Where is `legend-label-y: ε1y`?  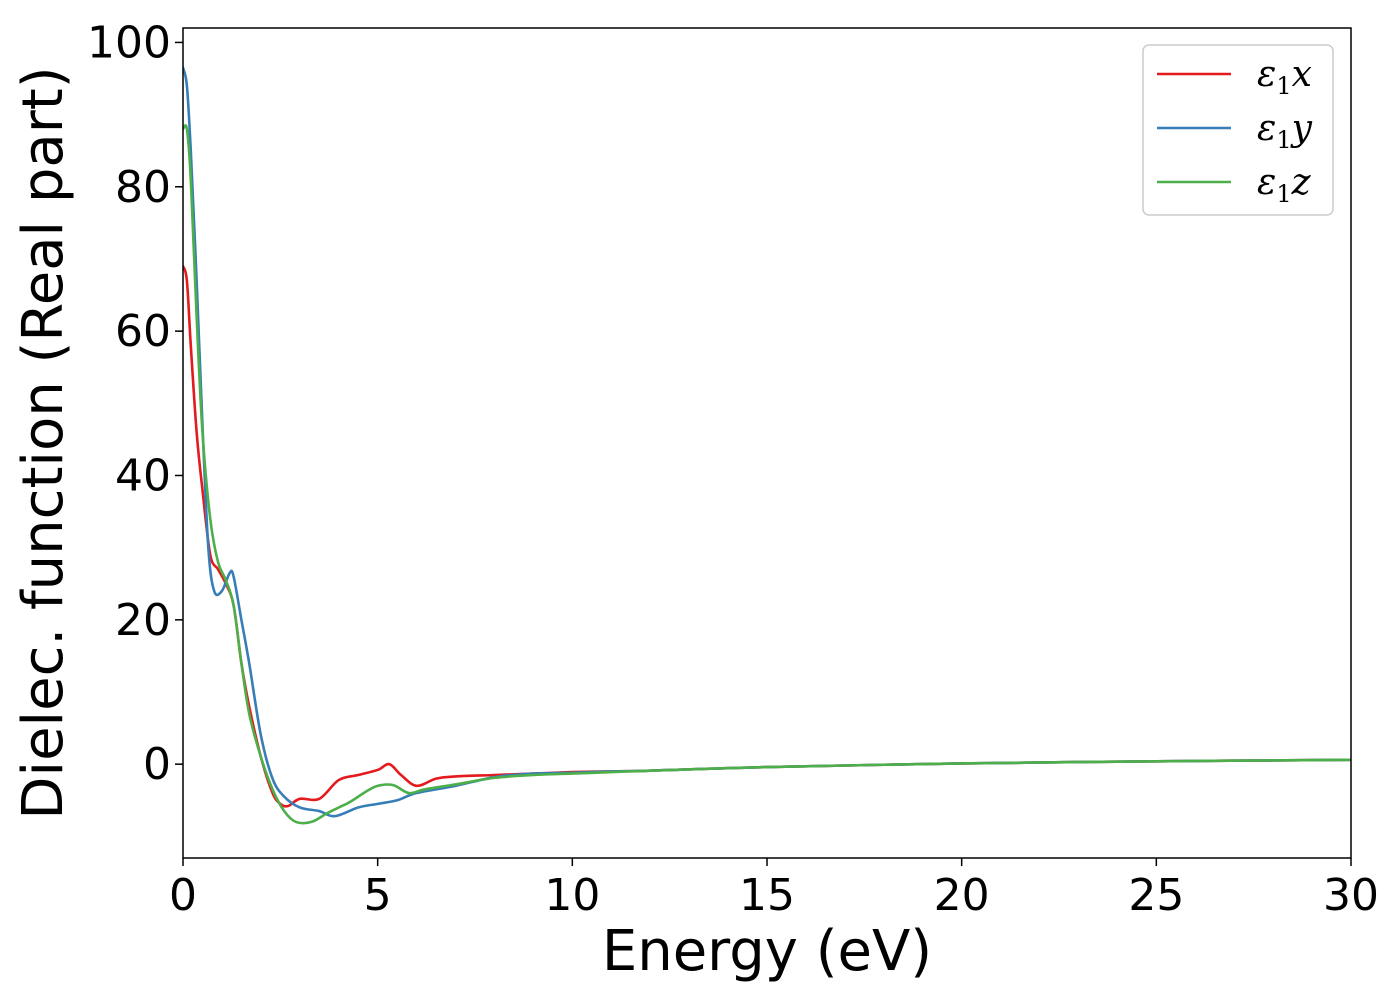
legend-label-y: ε1y is located at coordinates (1285, 131).